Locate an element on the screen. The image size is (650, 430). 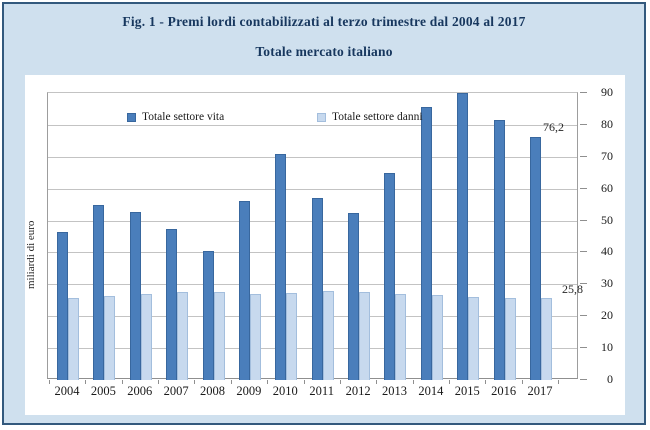
bar-vita-2005 is located at coordinates (99, 292).